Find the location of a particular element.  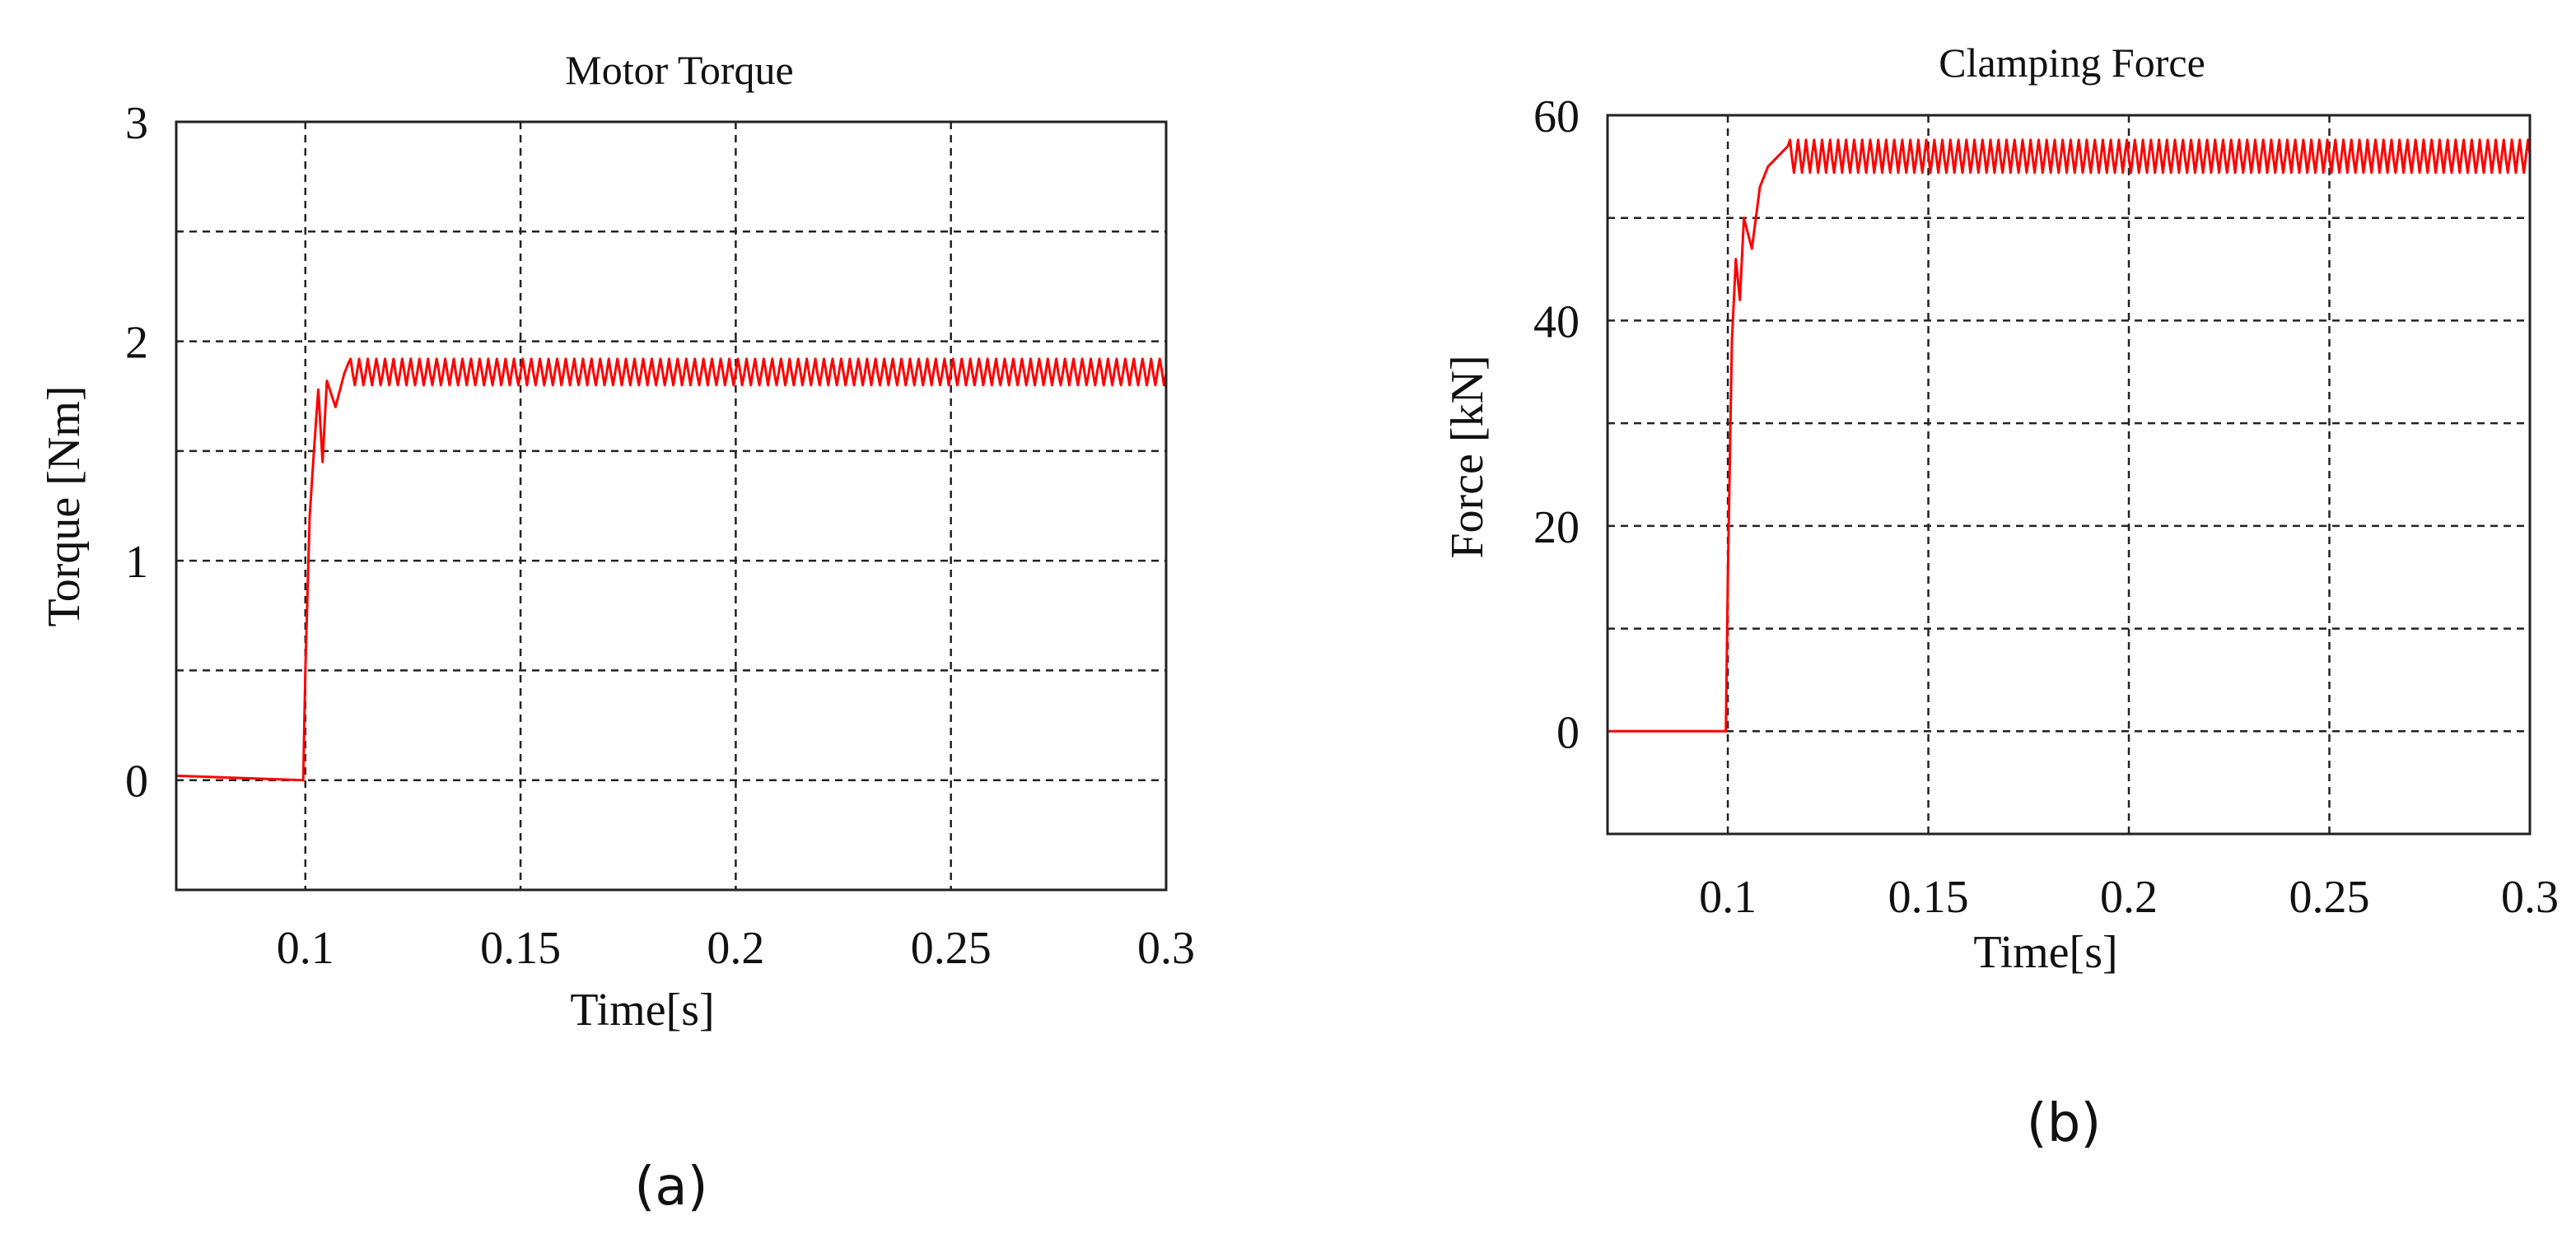

chart-a-xtick-label: 0.2 is located at coordinates (735, 949).